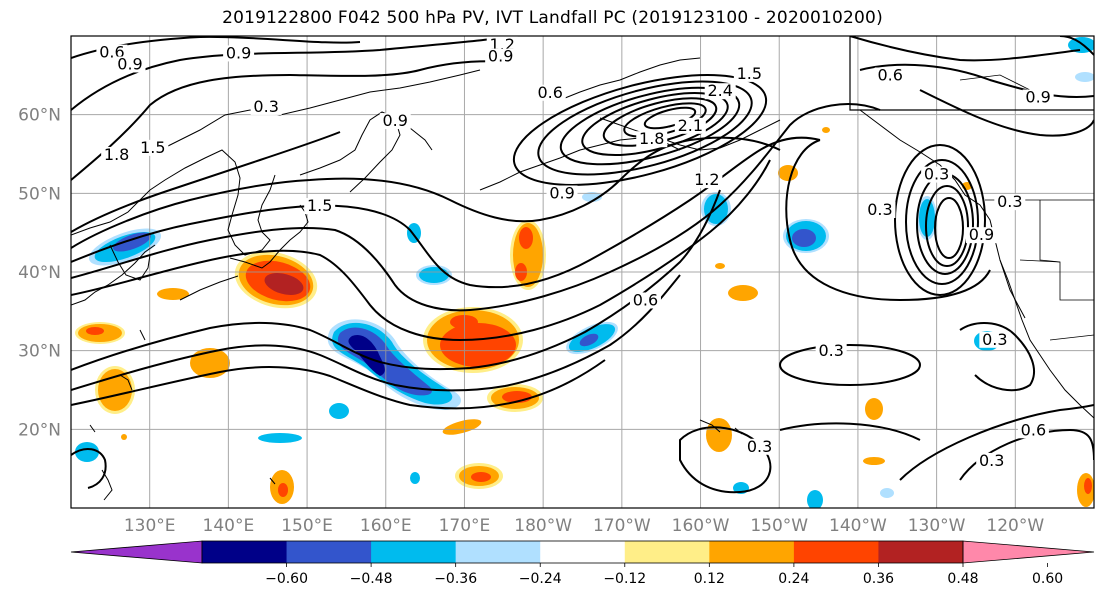 The height and width of the screenshot is (601, 1105). I want to click on colorbar-tick-label: 0.48, so click(962, 579).